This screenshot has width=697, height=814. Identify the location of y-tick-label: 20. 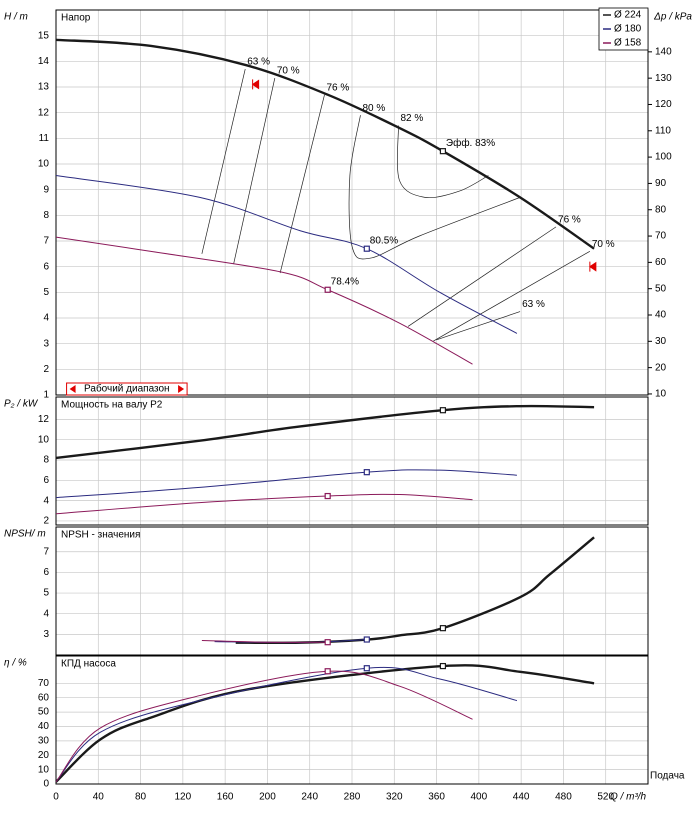
(44, 755).